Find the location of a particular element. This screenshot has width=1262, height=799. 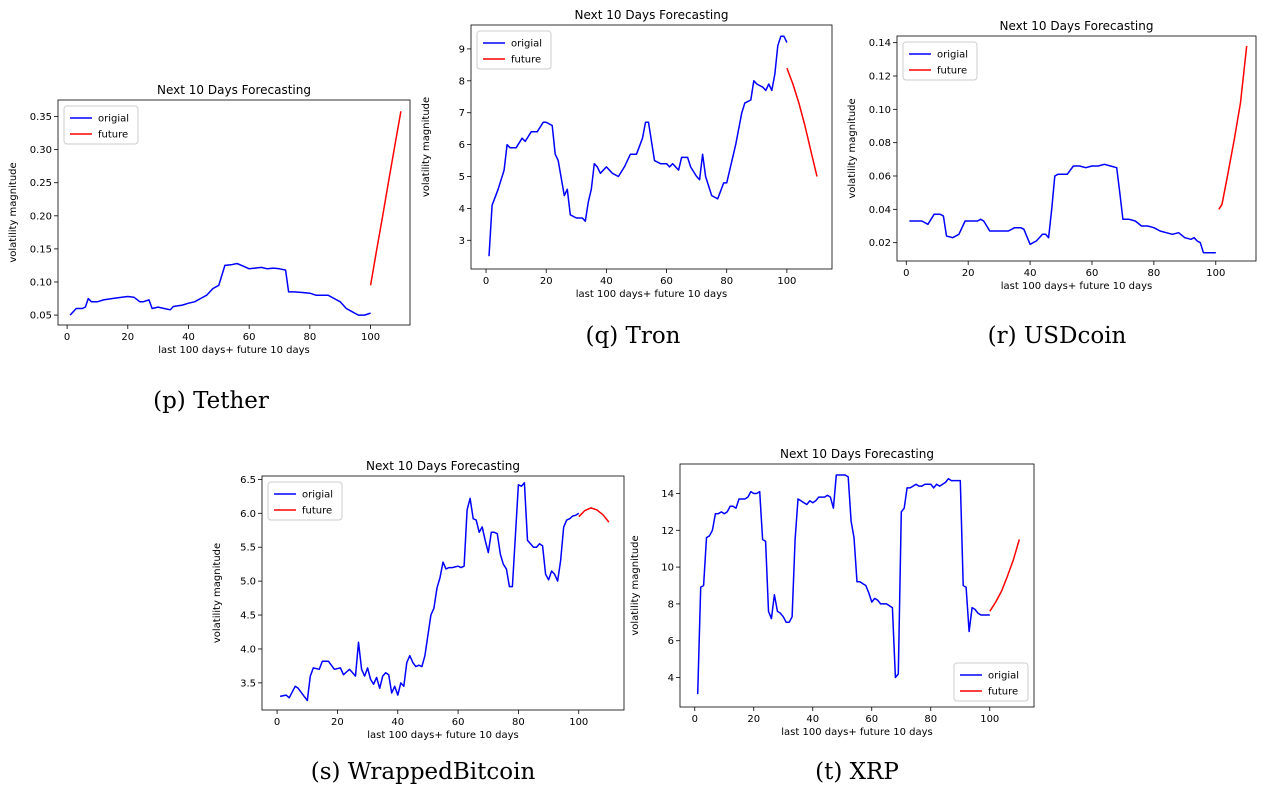

tether-xtick-label-2: 40 is located at coordinates (188, 337).